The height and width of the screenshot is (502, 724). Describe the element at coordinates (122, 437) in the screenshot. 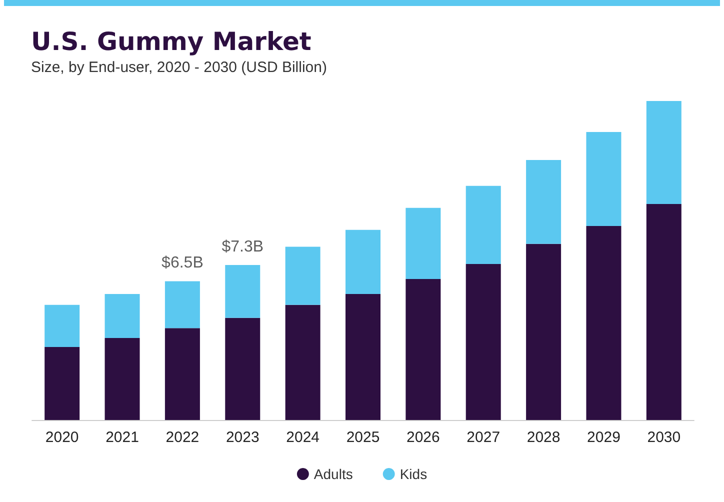

I see `x-tick-label: 2021` at that location.